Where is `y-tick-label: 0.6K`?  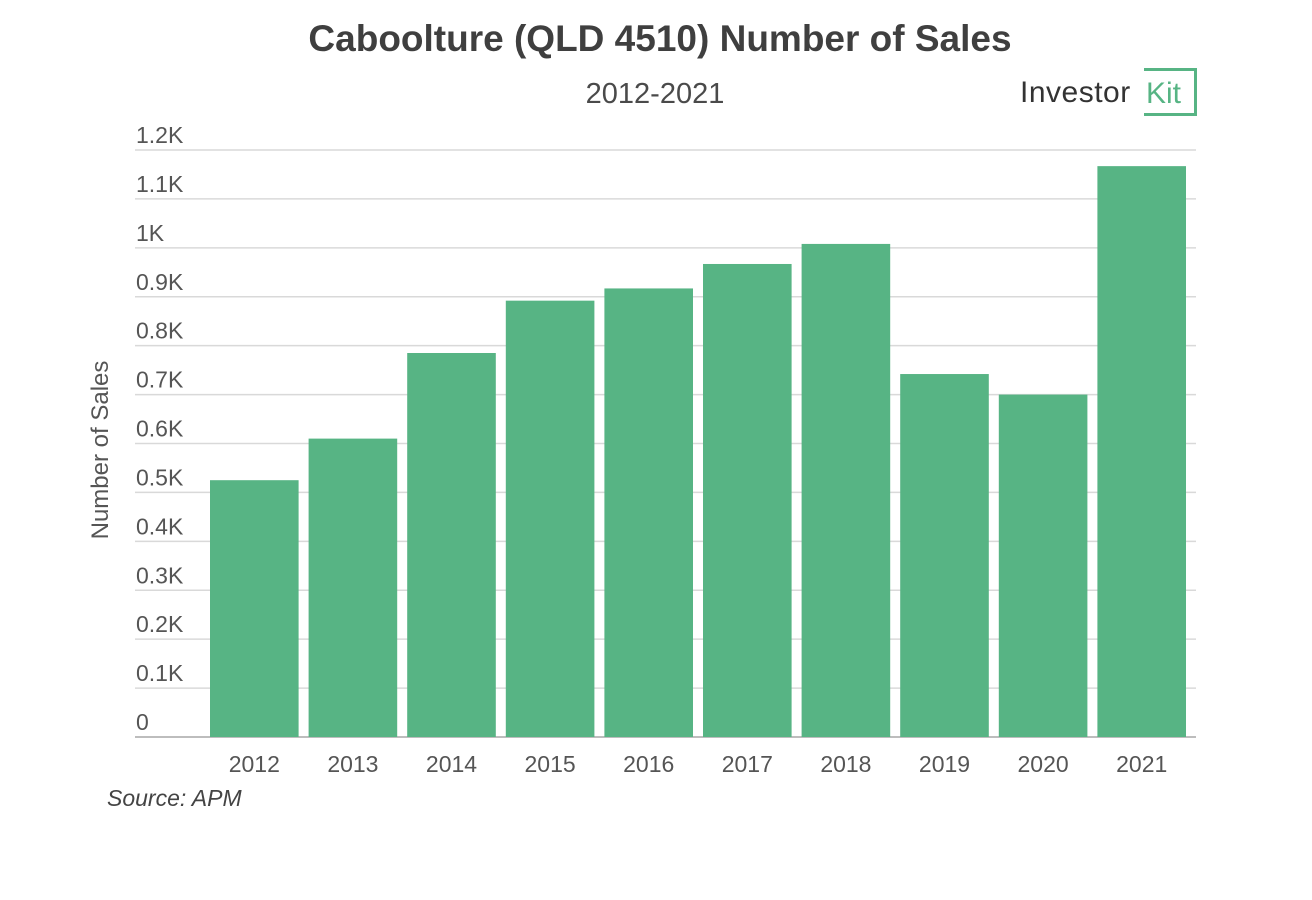
y-tick-label: 0.6K is located at coordinates (160, 429).